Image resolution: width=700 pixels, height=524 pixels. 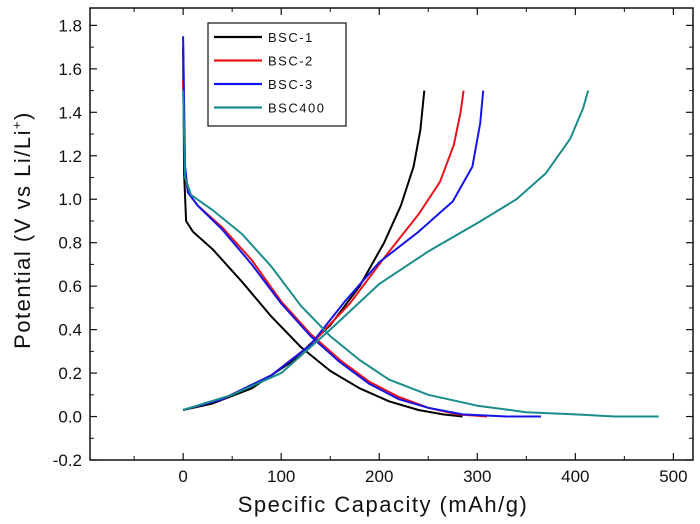 I want to click on x-axis-title: Specific Capacity (mAh/g), so click(x=383, y=504).